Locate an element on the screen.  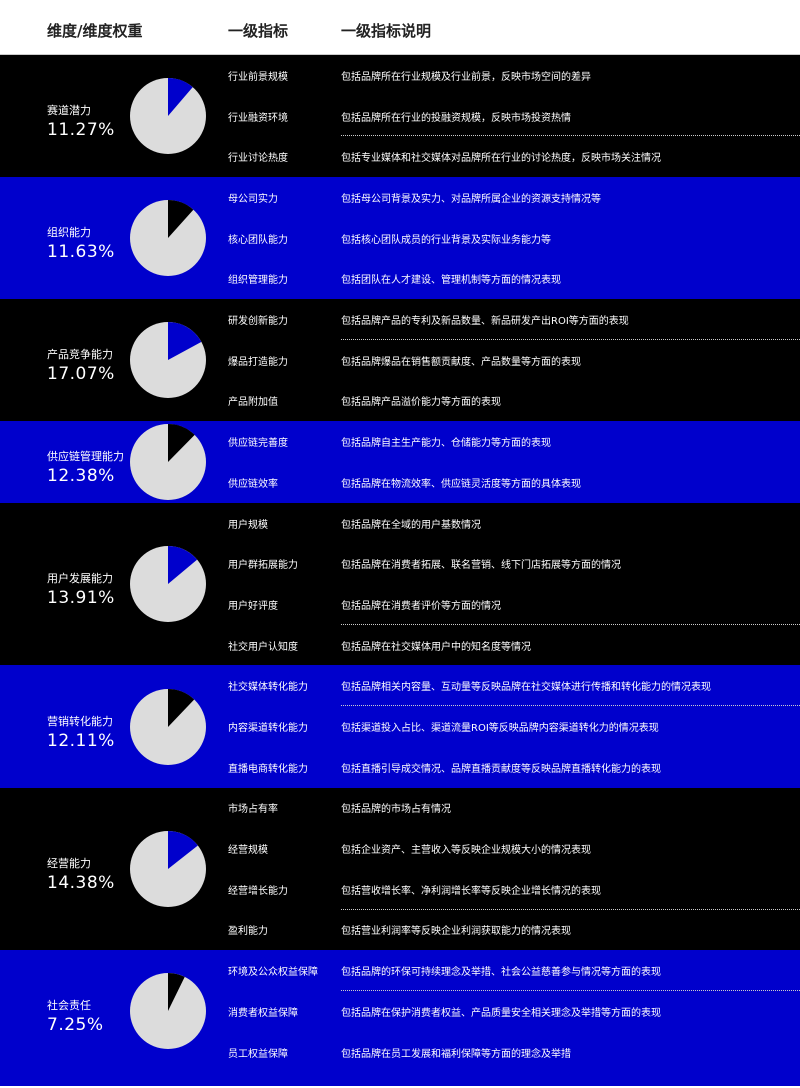
indicator-description: 包括品牌在保护消费者权益、产品质量安全相关理念及举措等方面的表现 is located at coordinates (501, 1013).